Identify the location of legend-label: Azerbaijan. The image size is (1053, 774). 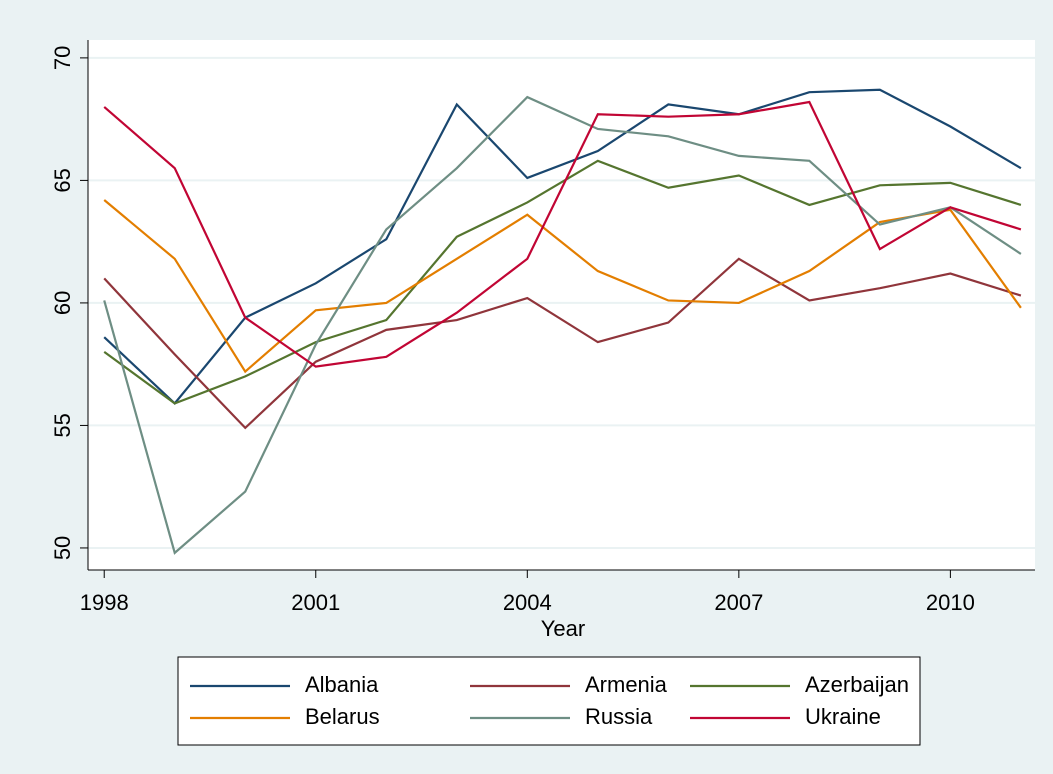
(857, 684).